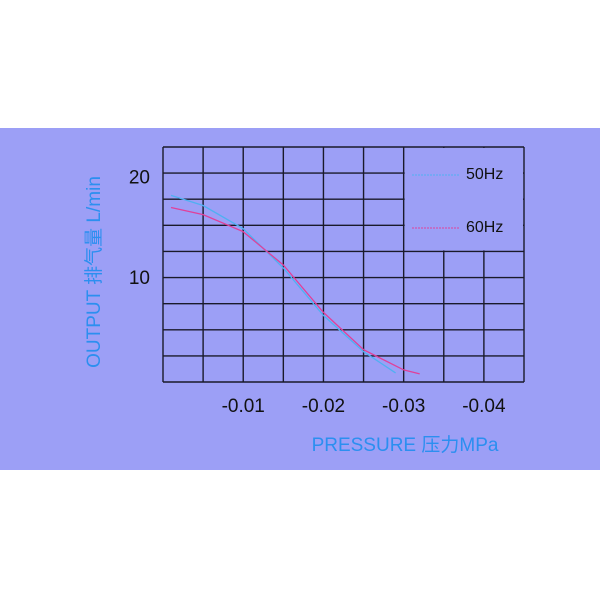  Describe the element at coordinates (405, 445) in the screenshot. I see `x-axis-label: PRESSURE 压力MPa` at that location.